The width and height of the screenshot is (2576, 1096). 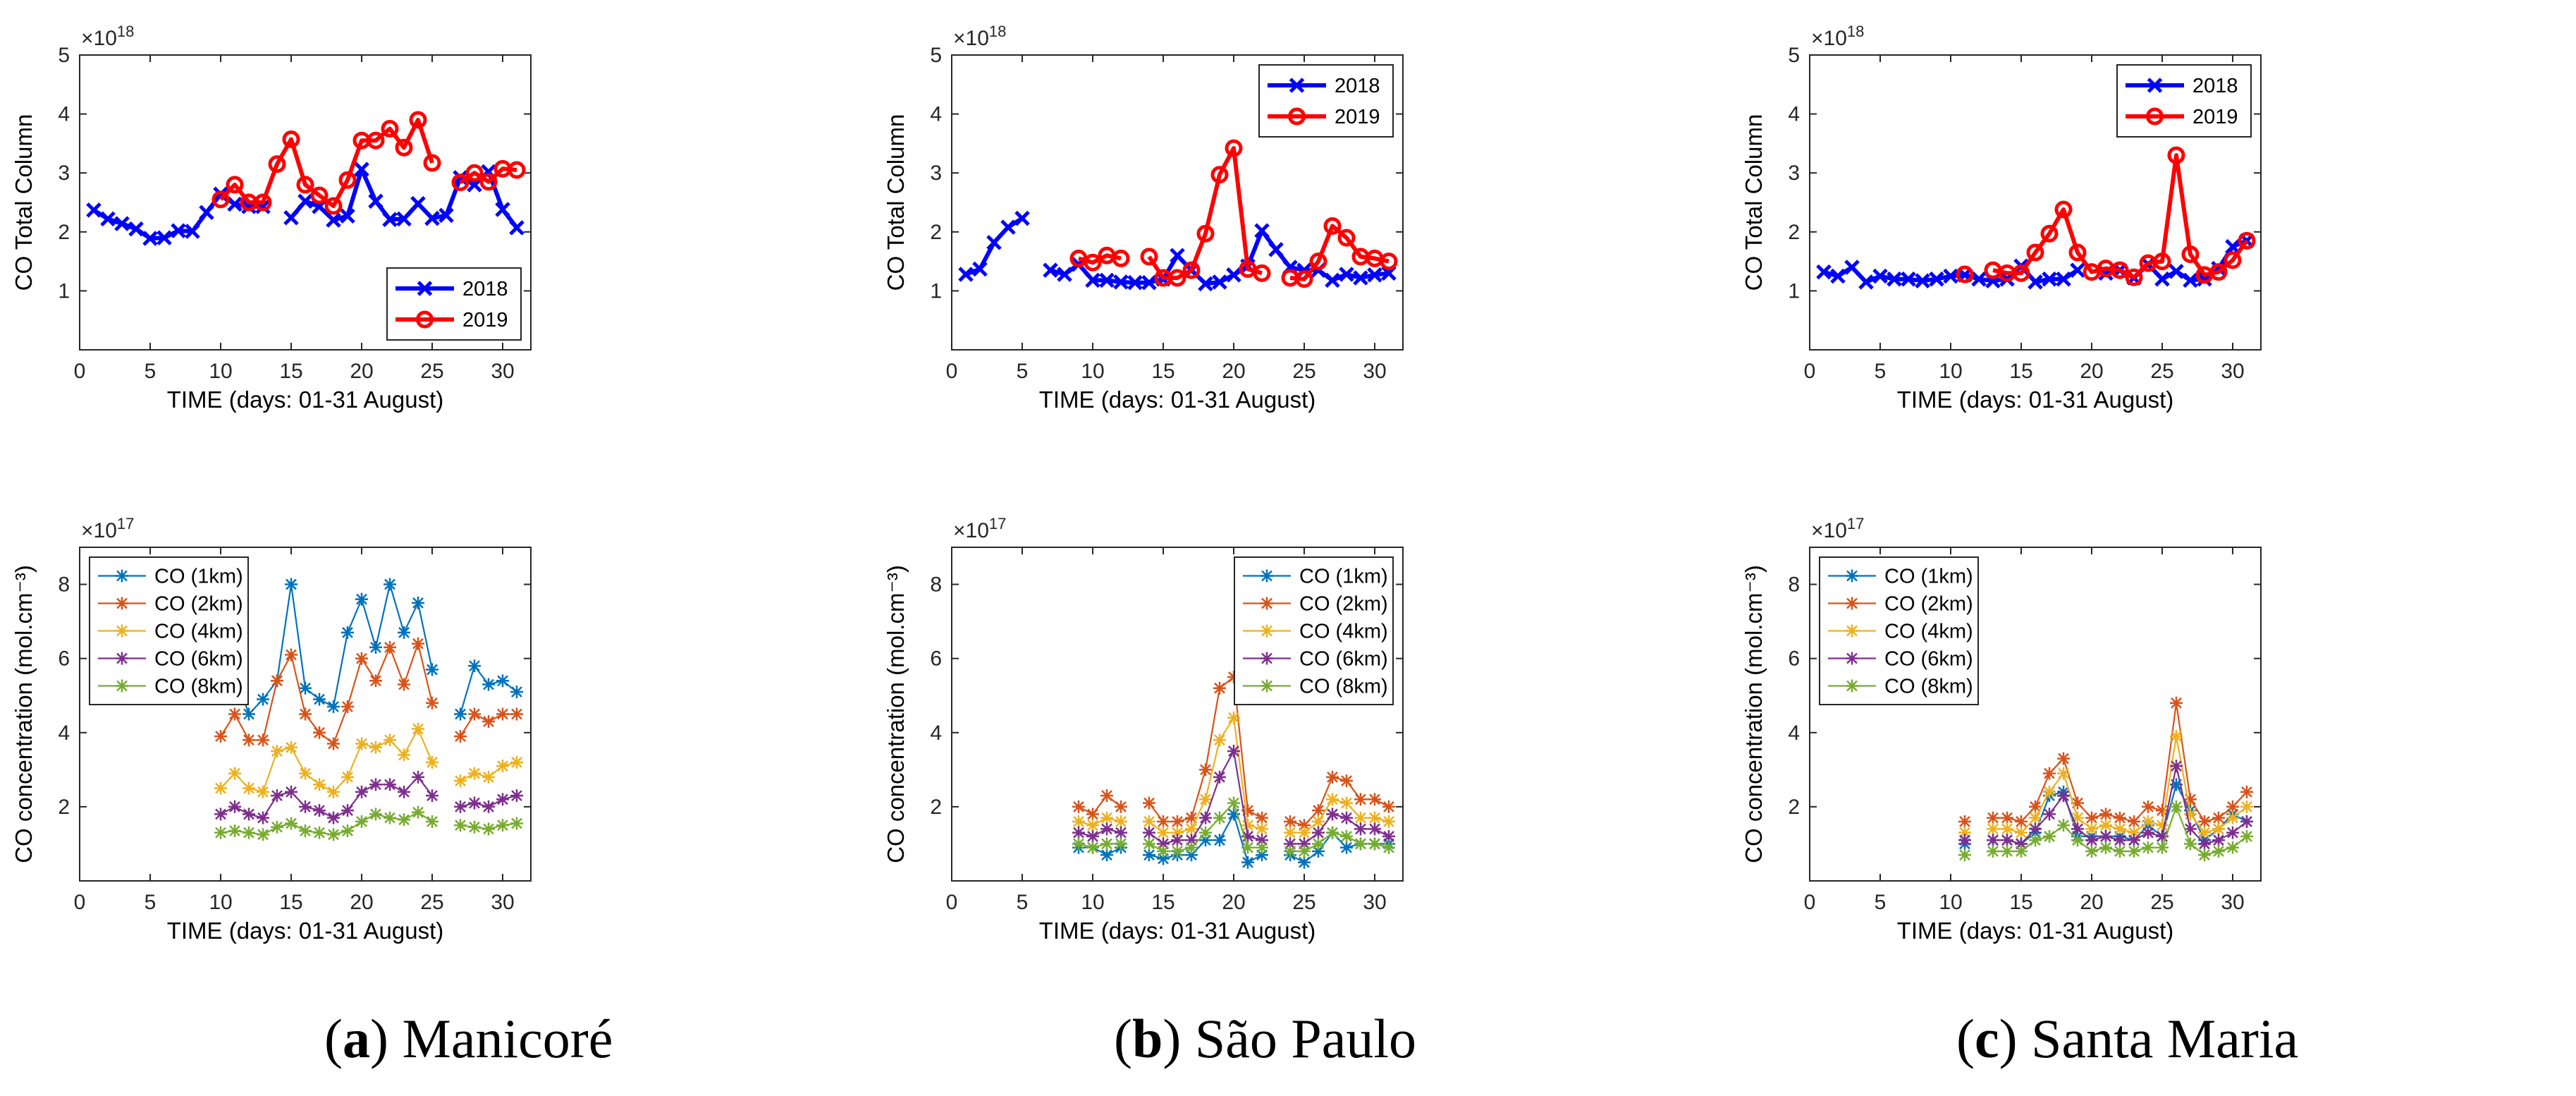 What do you see at coordinates (1754, 202) in the screenshot?
I see `panel-c-total-column-y-axis-label: CO Total Column` at bounding box center [1754, 202].